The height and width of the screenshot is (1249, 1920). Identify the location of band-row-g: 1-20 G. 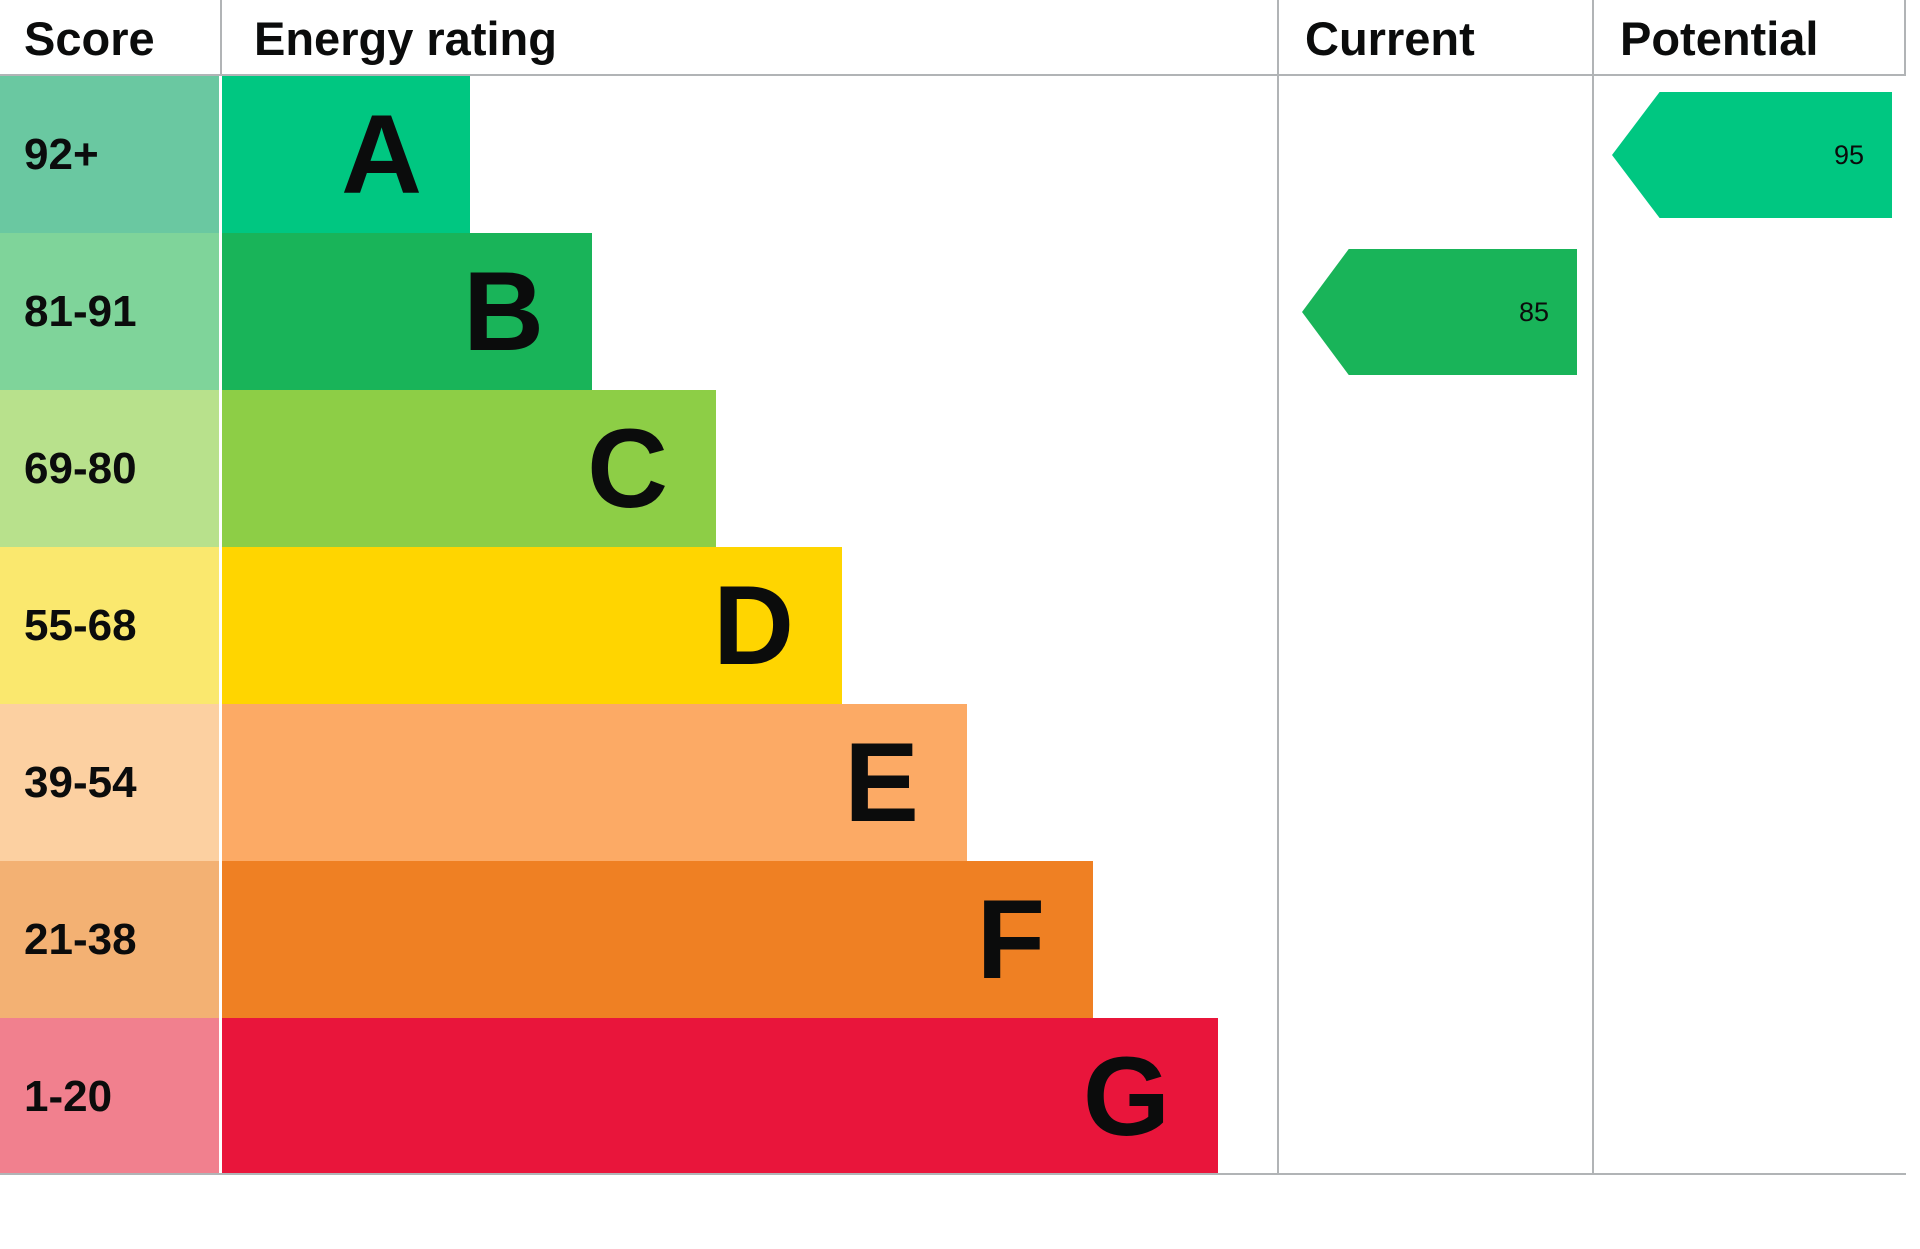
(638, 1096).